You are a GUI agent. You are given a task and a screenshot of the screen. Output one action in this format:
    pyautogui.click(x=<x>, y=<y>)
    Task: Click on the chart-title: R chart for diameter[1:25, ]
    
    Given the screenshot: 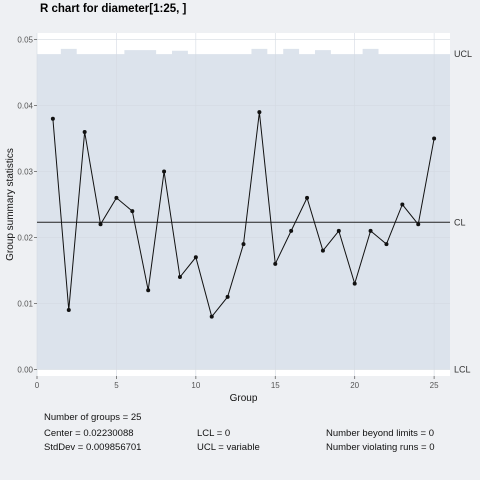 What is the action you would take?
    pyautogui.click(x=113, y=9)
    